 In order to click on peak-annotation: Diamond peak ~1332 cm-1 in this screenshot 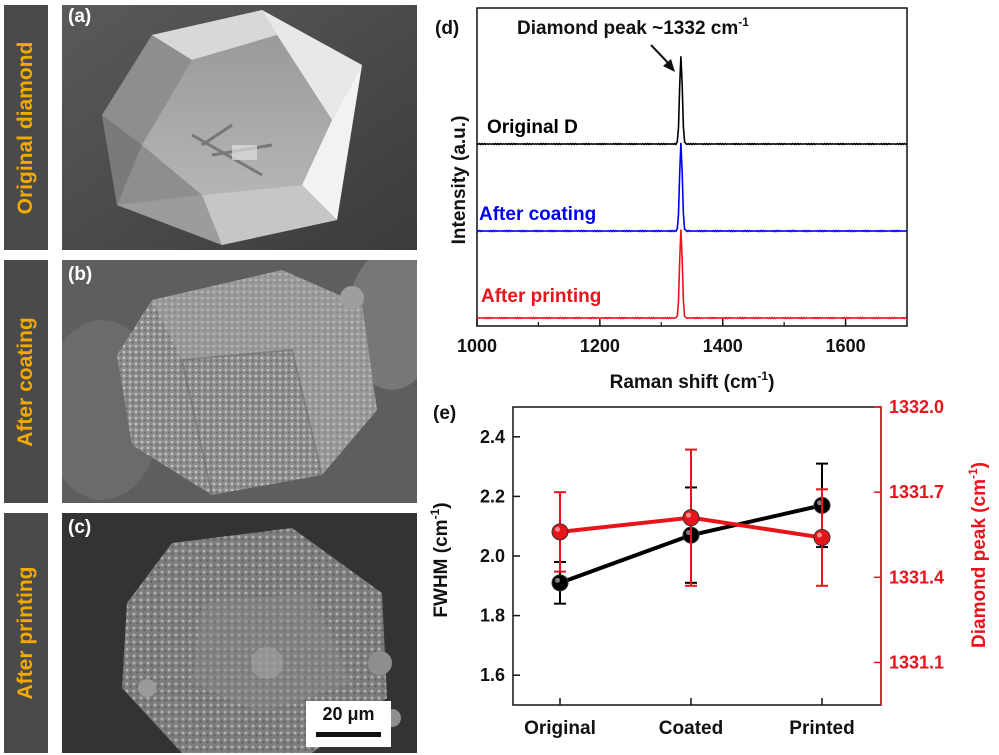, I will do `click(633, 27)`.